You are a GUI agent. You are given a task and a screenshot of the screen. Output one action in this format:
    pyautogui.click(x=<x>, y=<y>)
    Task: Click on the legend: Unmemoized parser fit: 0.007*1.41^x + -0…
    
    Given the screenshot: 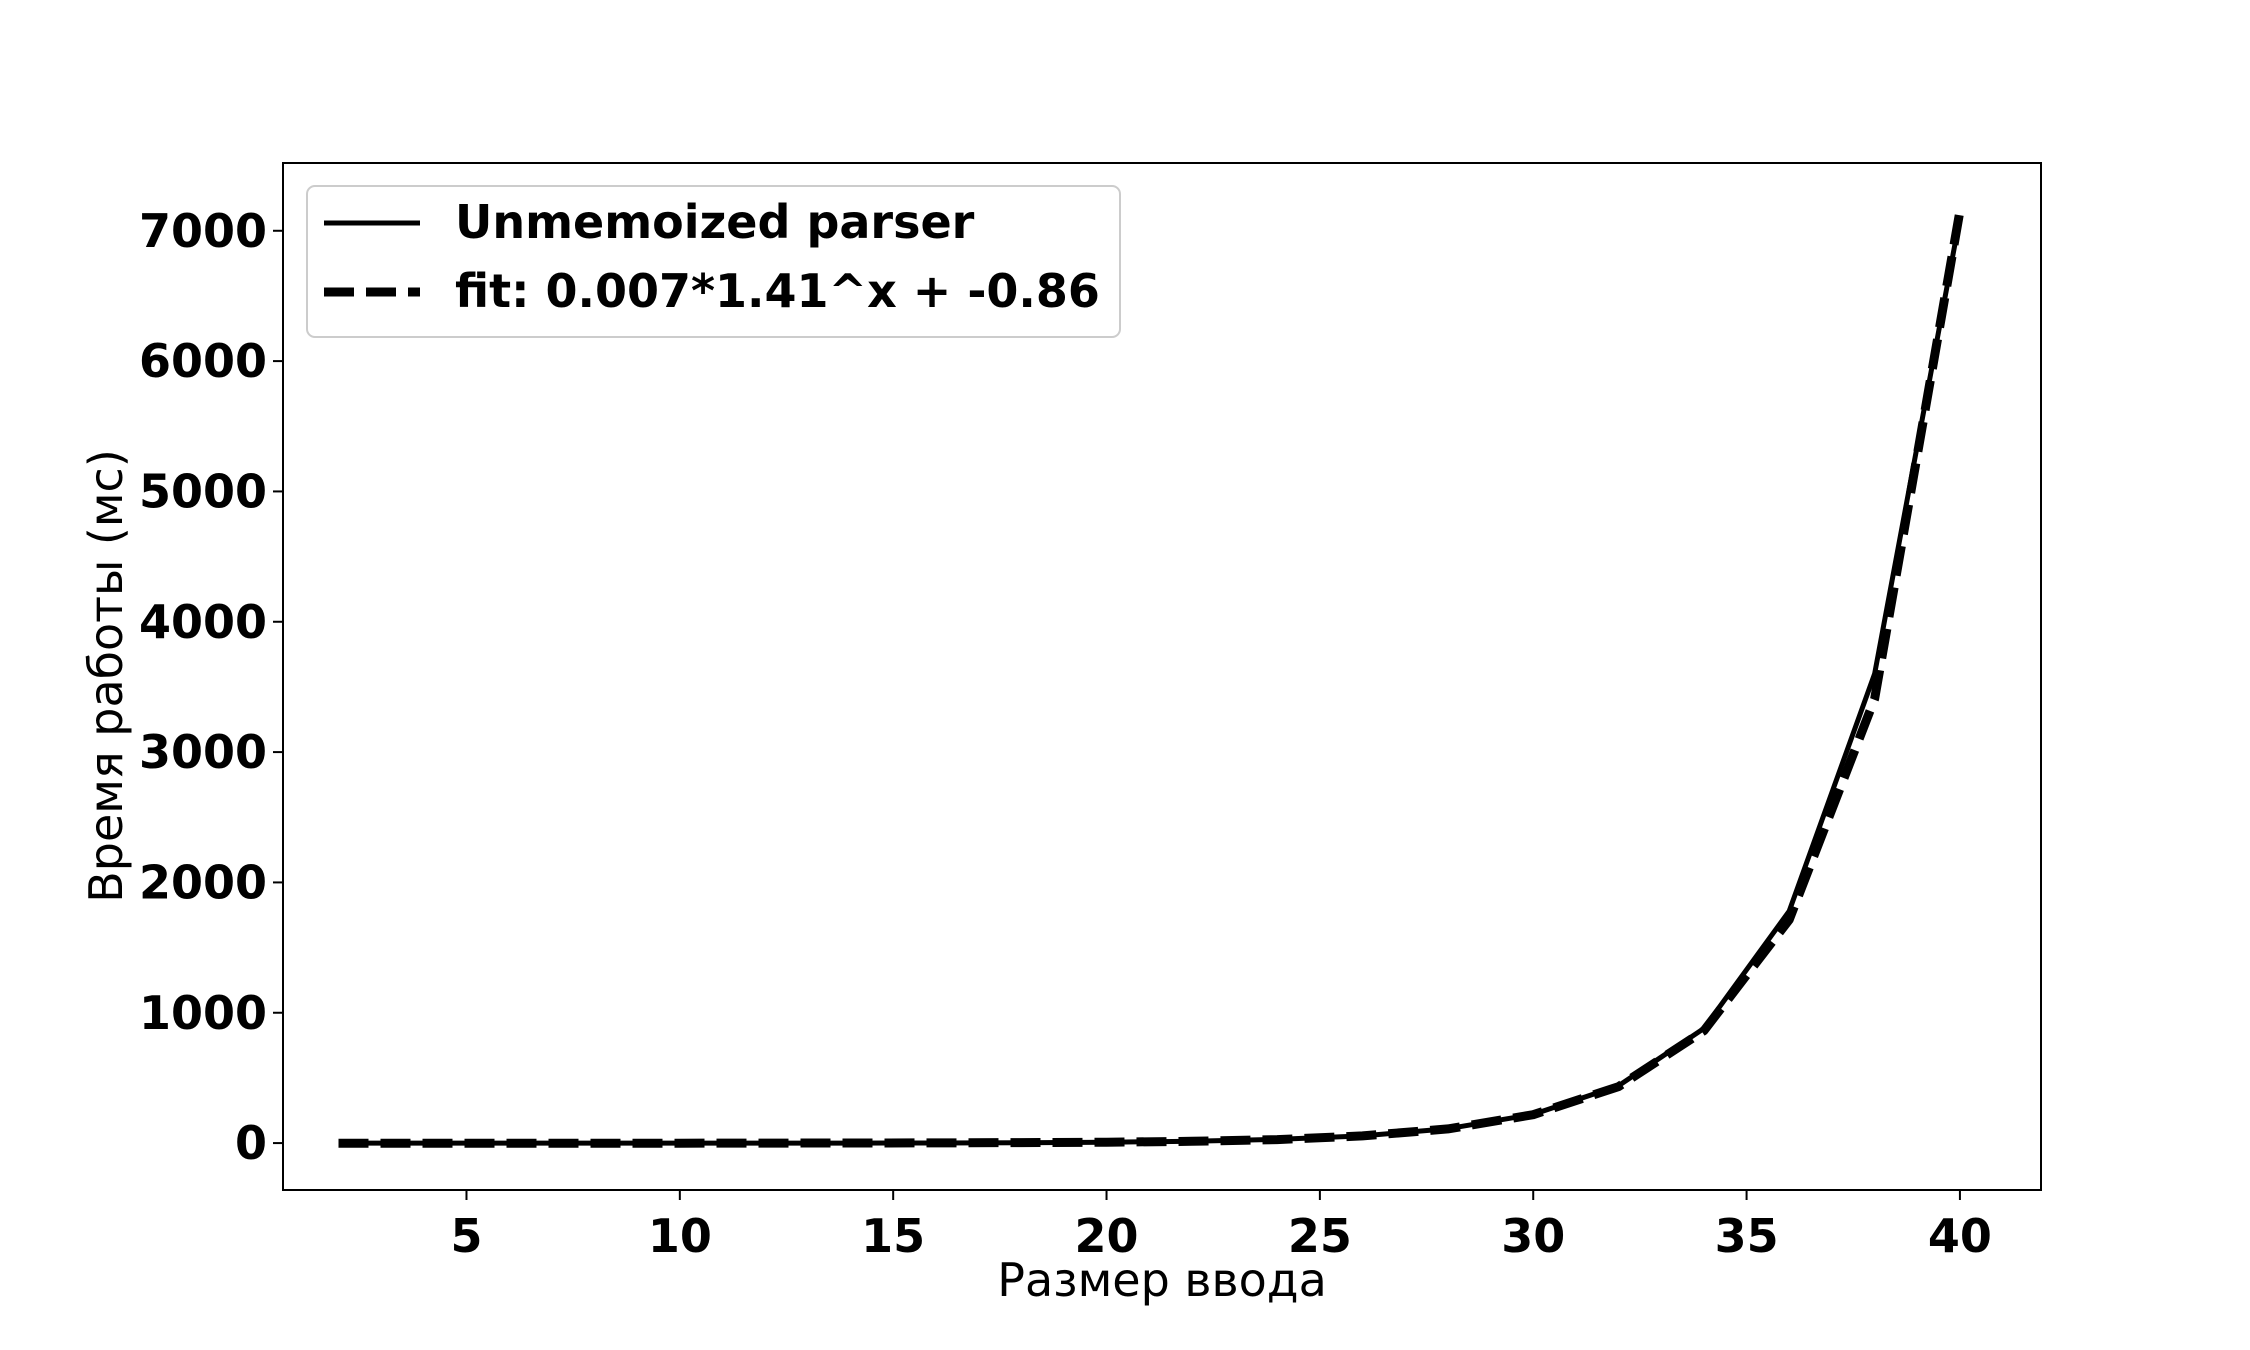 What is the action you would take?
    pyautogui.click(x=713, y=261)
    